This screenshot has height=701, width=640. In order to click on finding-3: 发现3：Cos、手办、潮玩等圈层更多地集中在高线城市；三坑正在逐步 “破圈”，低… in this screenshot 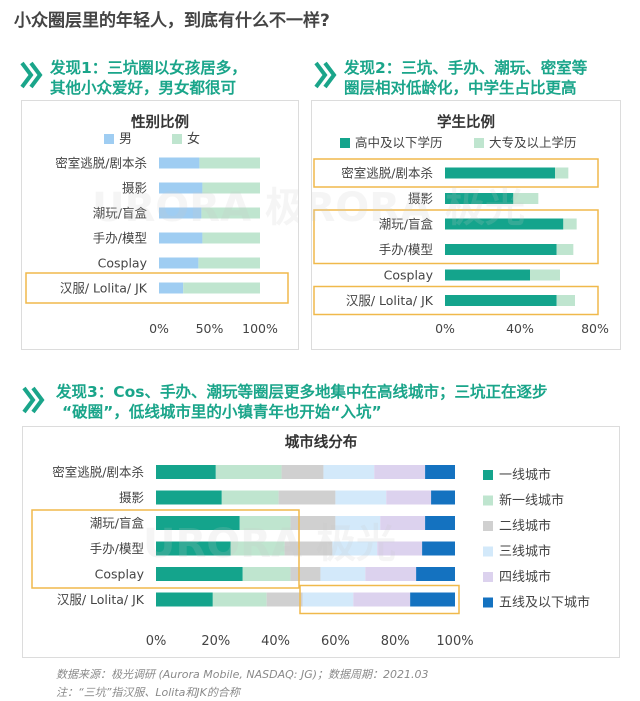, I will do `click(302, 402)`.